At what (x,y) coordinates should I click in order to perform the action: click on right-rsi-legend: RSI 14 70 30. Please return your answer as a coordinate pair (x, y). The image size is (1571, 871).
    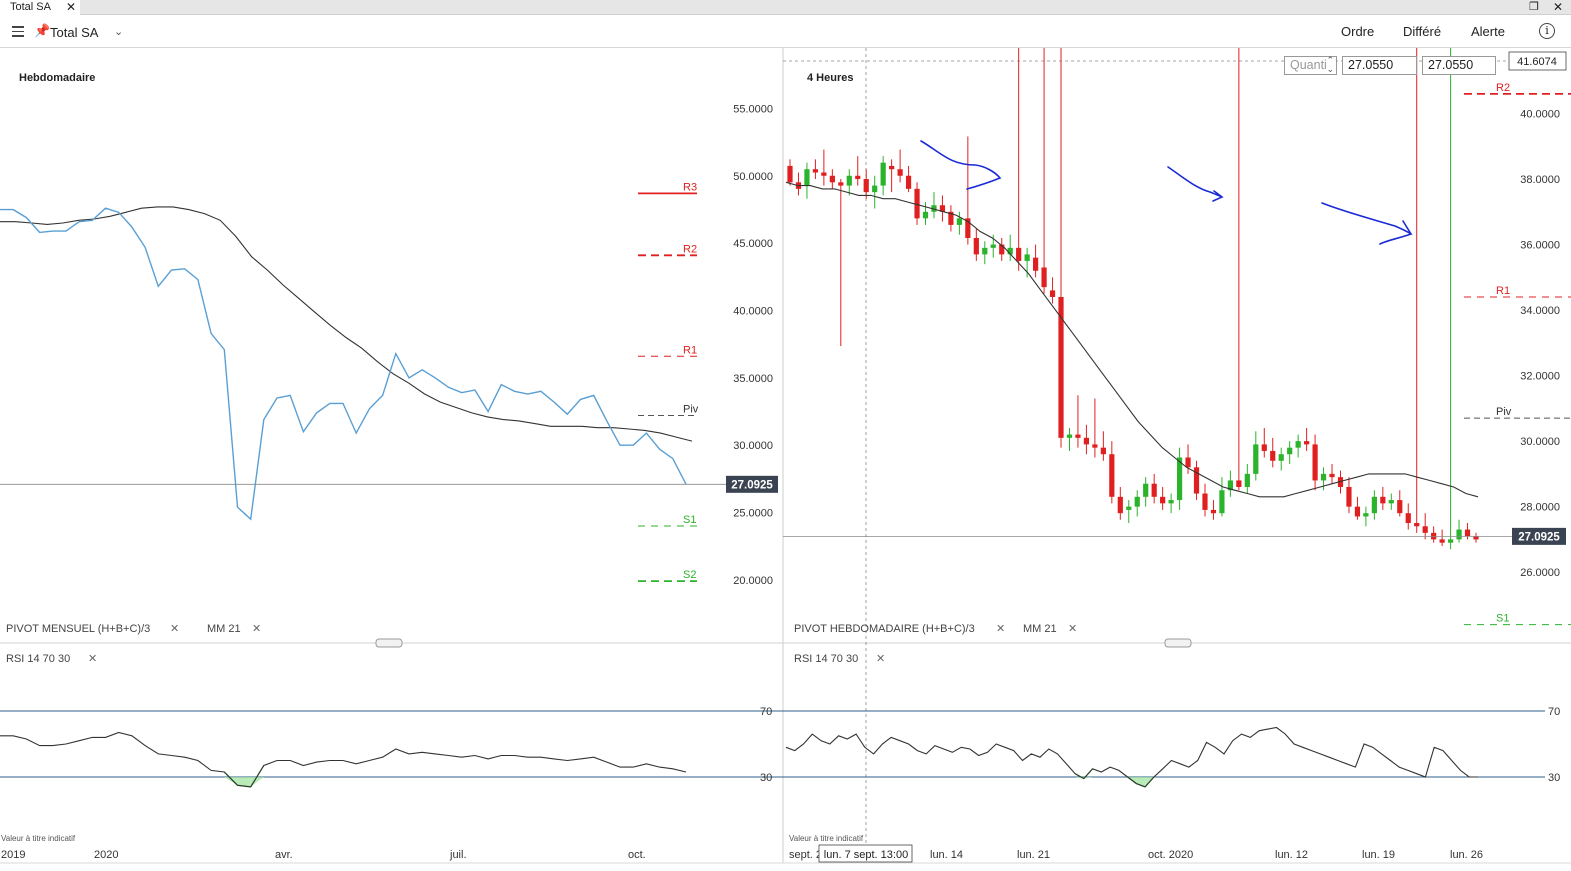
    Looking at the image, I should click on (826, 659).